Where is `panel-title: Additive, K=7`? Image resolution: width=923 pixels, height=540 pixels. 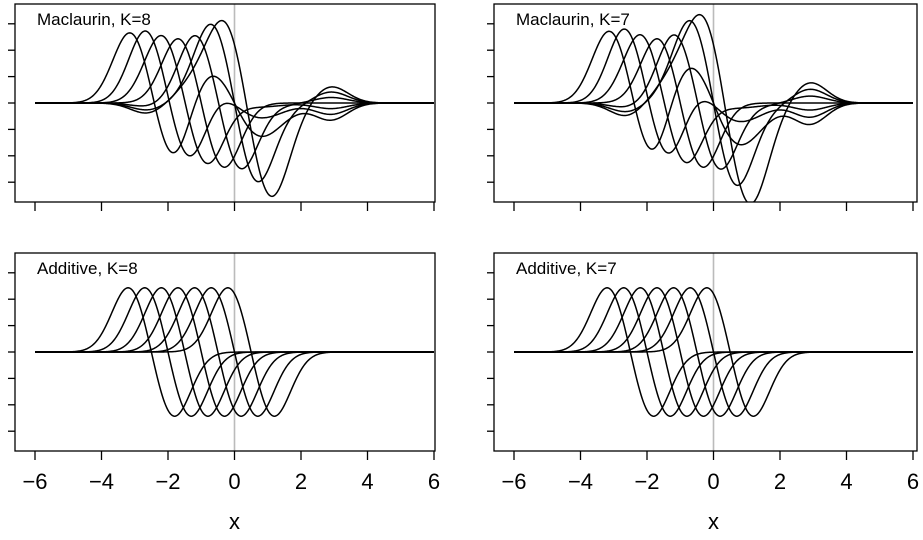
panel-title: Additive, K=7 is located at coordinates (566, 268).